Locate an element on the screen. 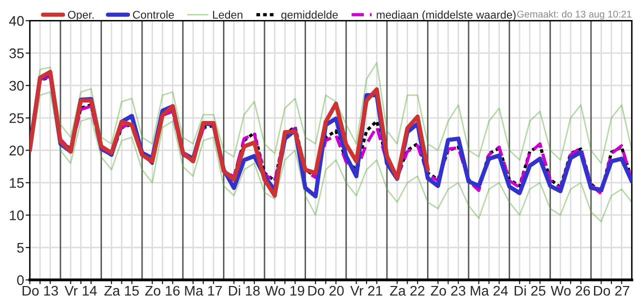 This screenshot has height=300, width=635. x-tick-label: Do 20 is located at coordinates (326, 291).